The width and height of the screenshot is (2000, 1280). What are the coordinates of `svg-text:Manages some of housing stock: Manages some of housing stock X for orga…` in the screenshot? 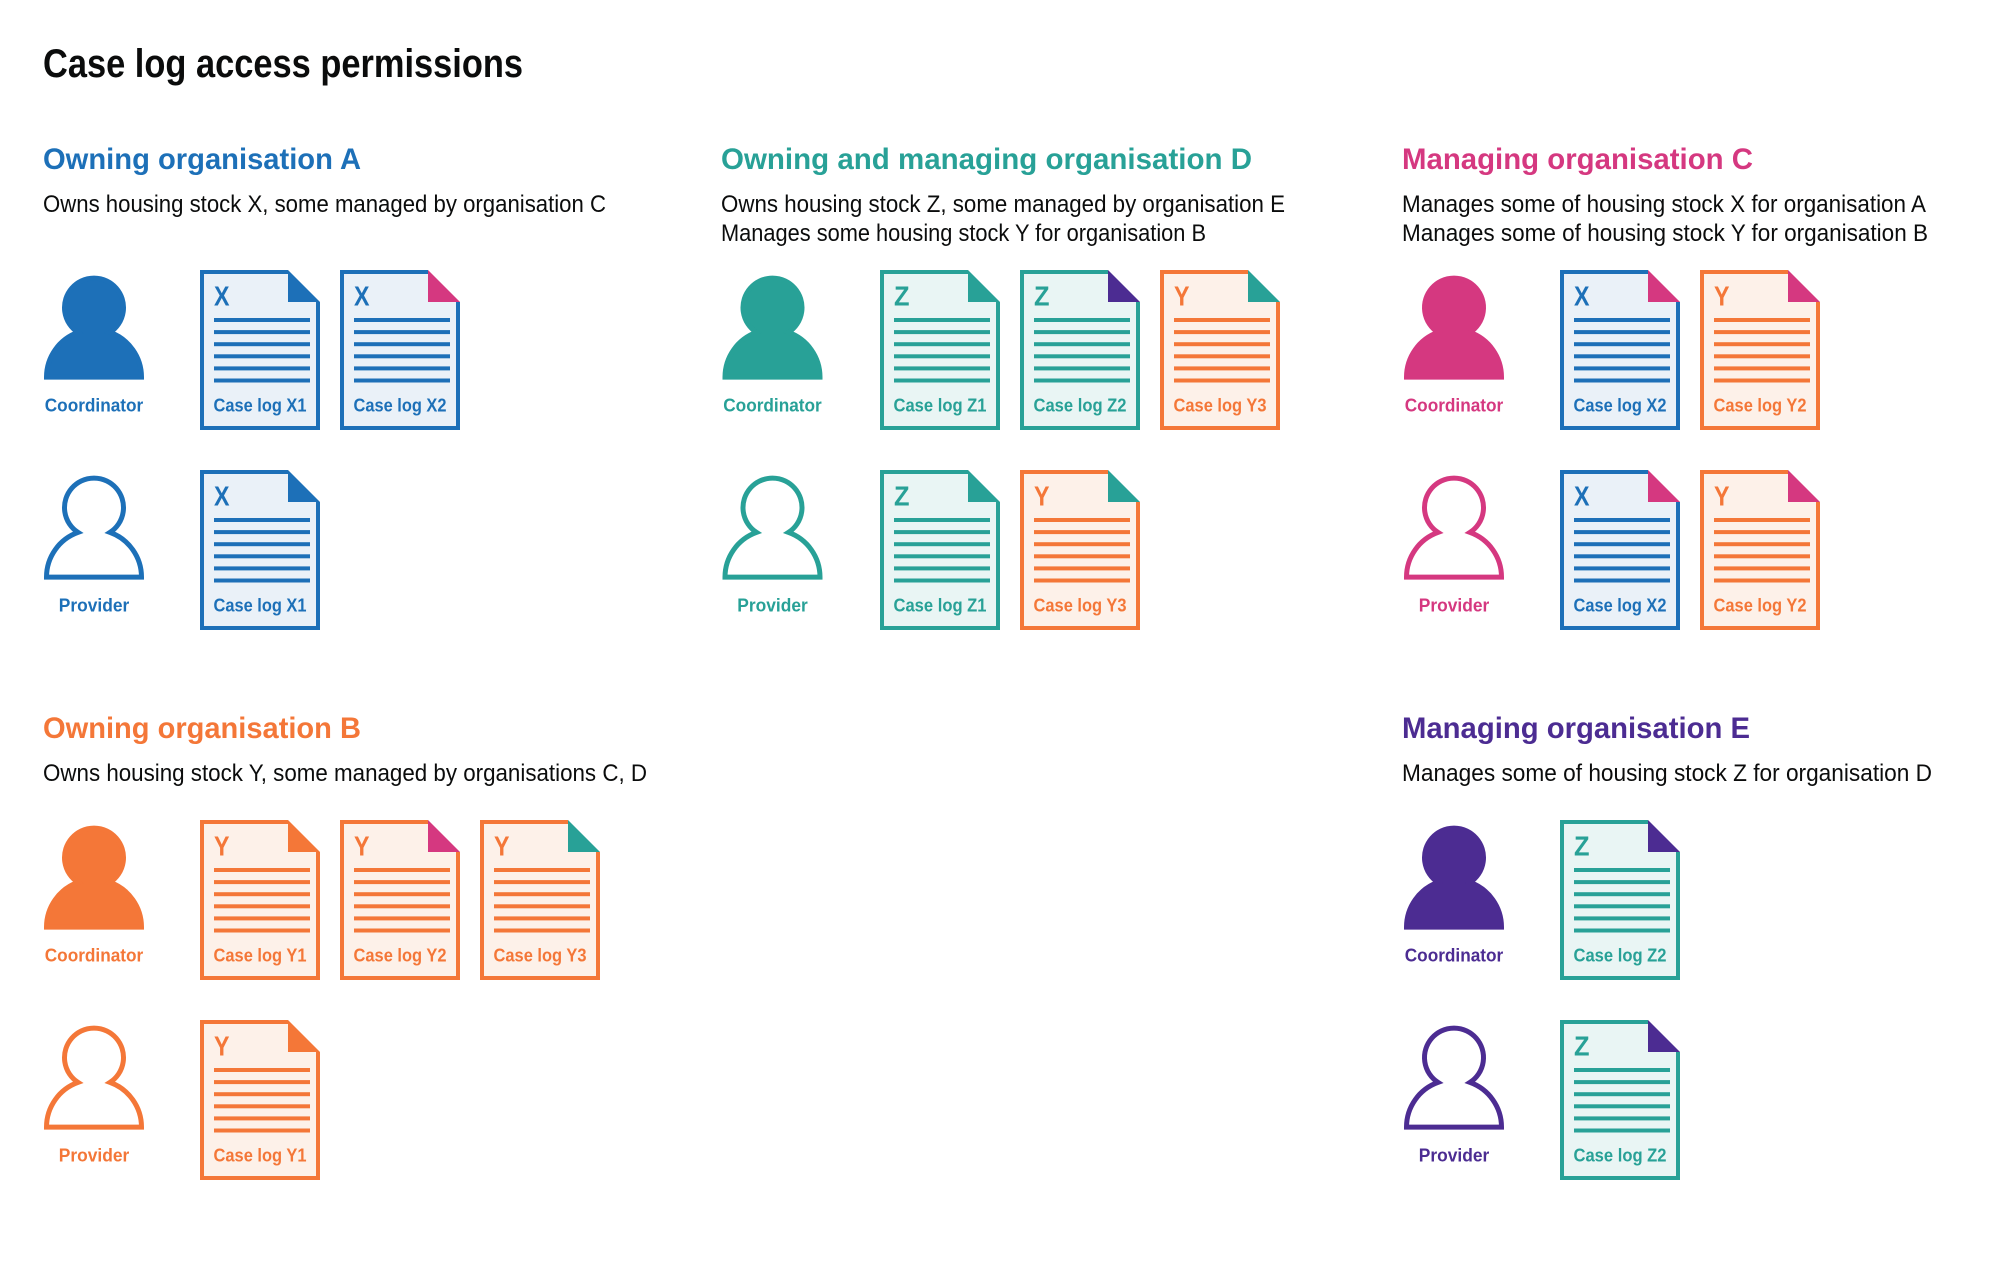 It's located at (1664, 204).